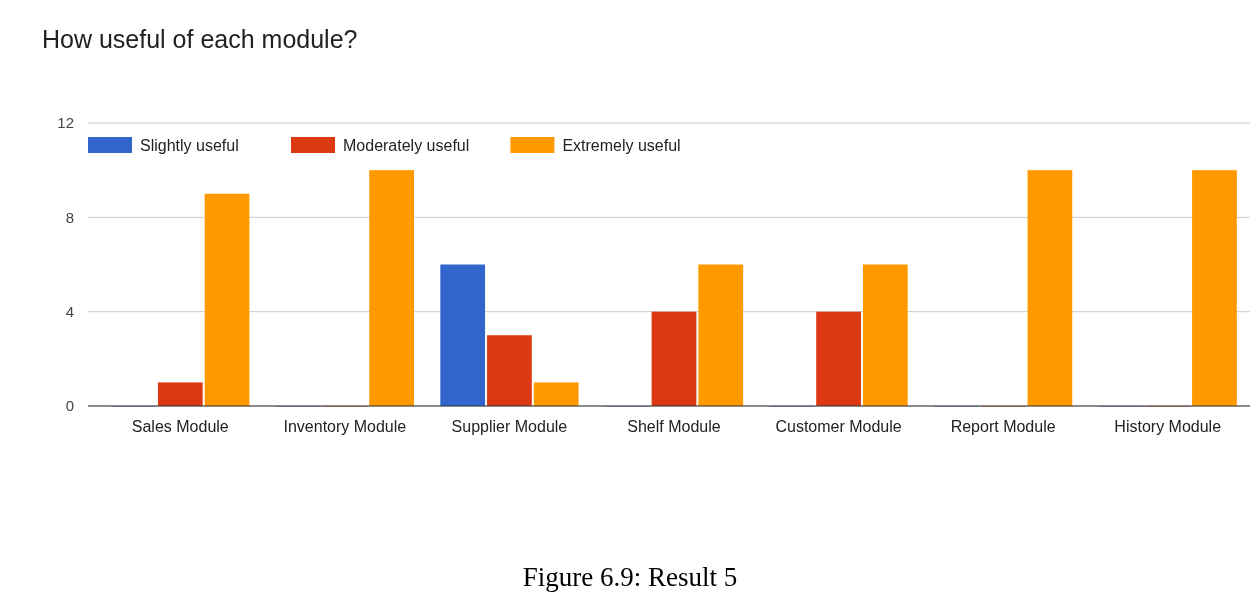 The height and width of the screenshot is (615, 1253). Describe the element at coordinates (345, 426) in the screenshot. I see `x-tick-label: Inventory Module` at that location.